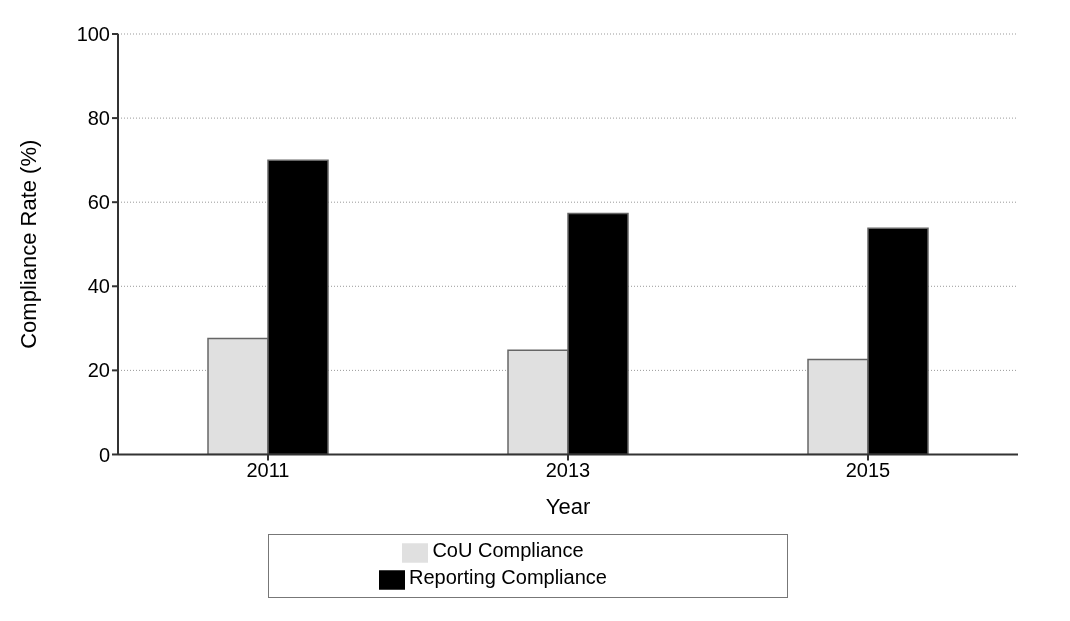 The image size is (1070, 621). I want to click on legend-label: CoU Compliance, so click(508, 550).